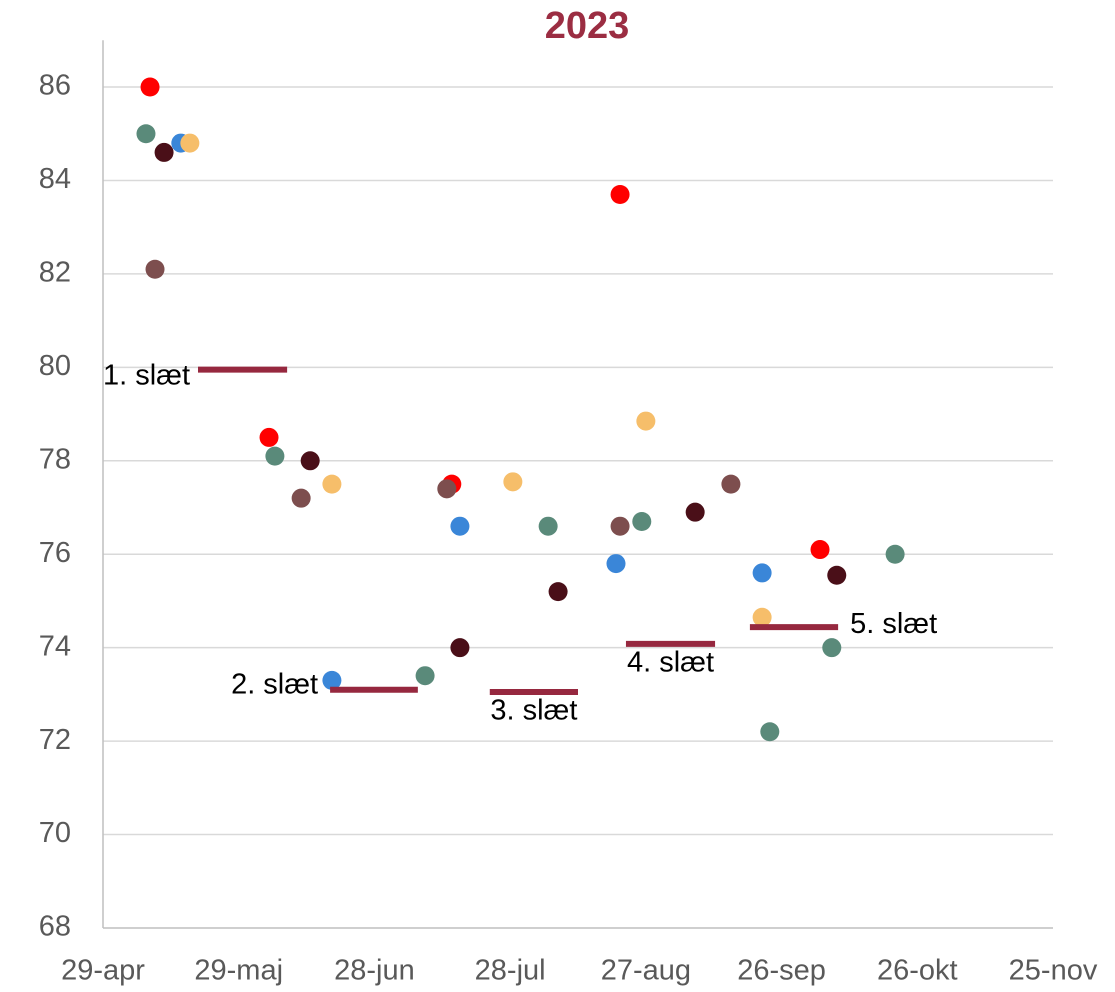 This screenshot has height=992, width=1115. Describe the element at coordinates (1053, 971) in the screenshot. I see `x-tick-label: 25-nov` at that location.